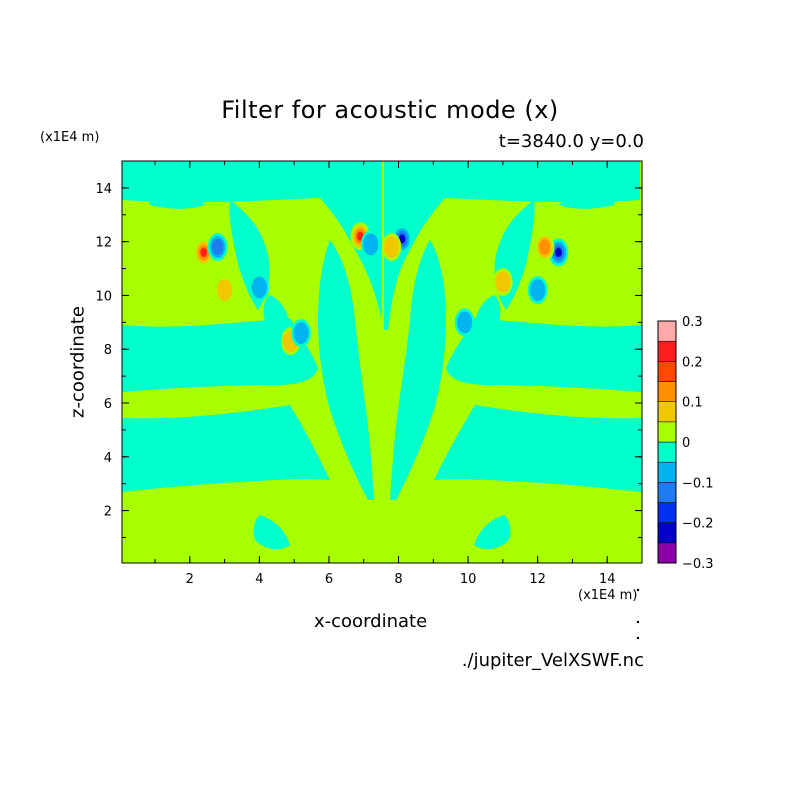 Image resolution: width=804 pixels, height=804 pixels. Describe the element at coordinates (108, 458) in the screenshot. I see `y-tick-label: 4` at that location.